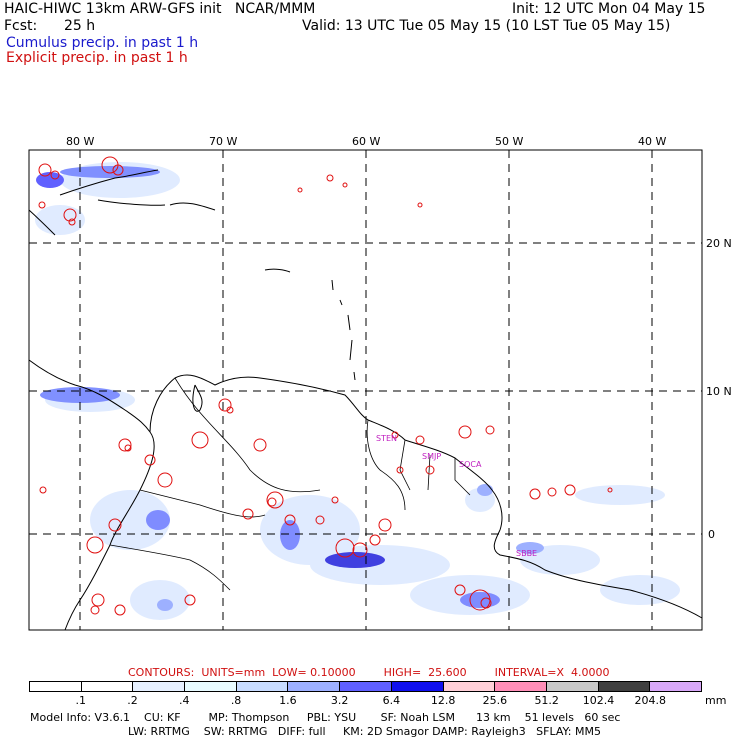 This screenshot has width=740, height=740. What do you see at coordinates (650, 700) in the screenshot?
I see `colorbar-label: 204.8` at bounding box center [650, 700].